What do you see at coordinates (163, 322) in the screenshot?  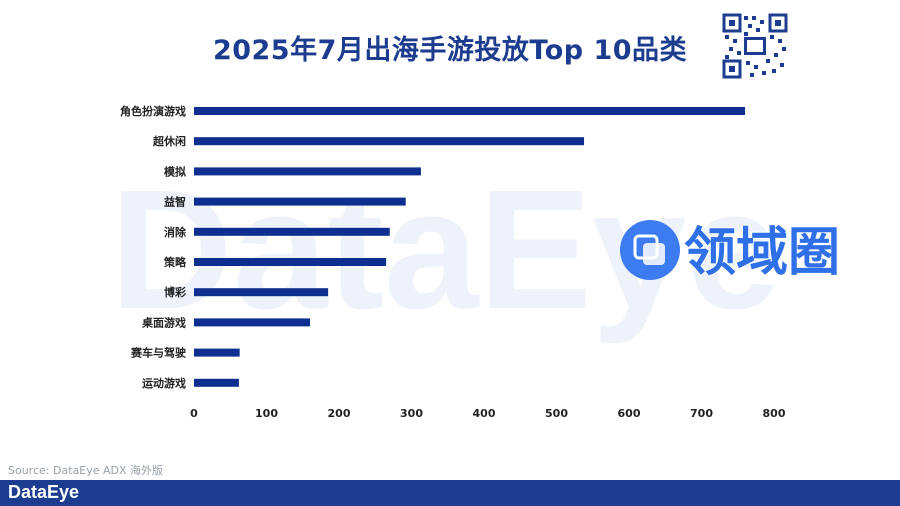 I see `category-label: 桌面游戏` at bounding box center [163, 322].